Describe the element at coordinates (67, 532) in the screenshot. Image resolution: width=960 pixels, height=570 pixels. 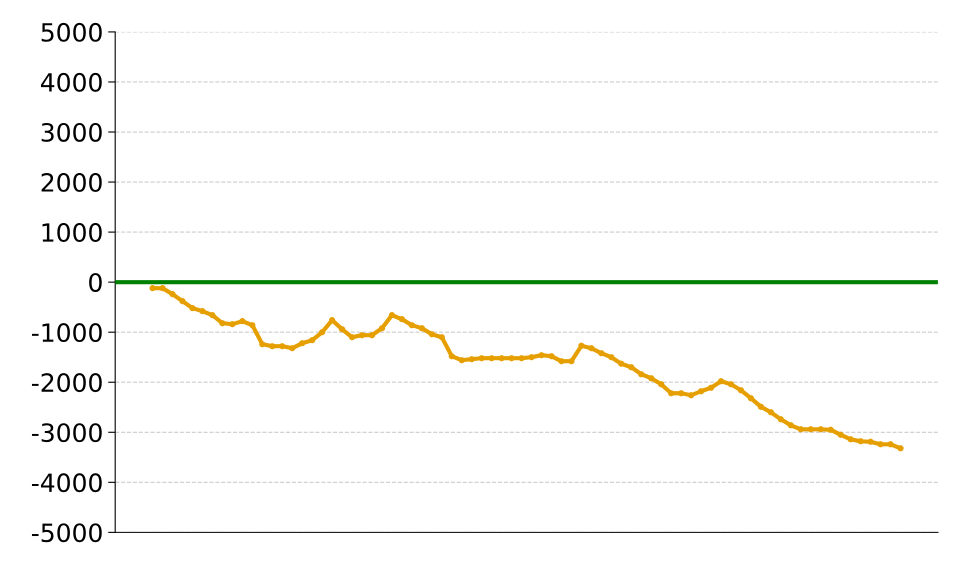
I see `y-tick-label: -5000` at that location.